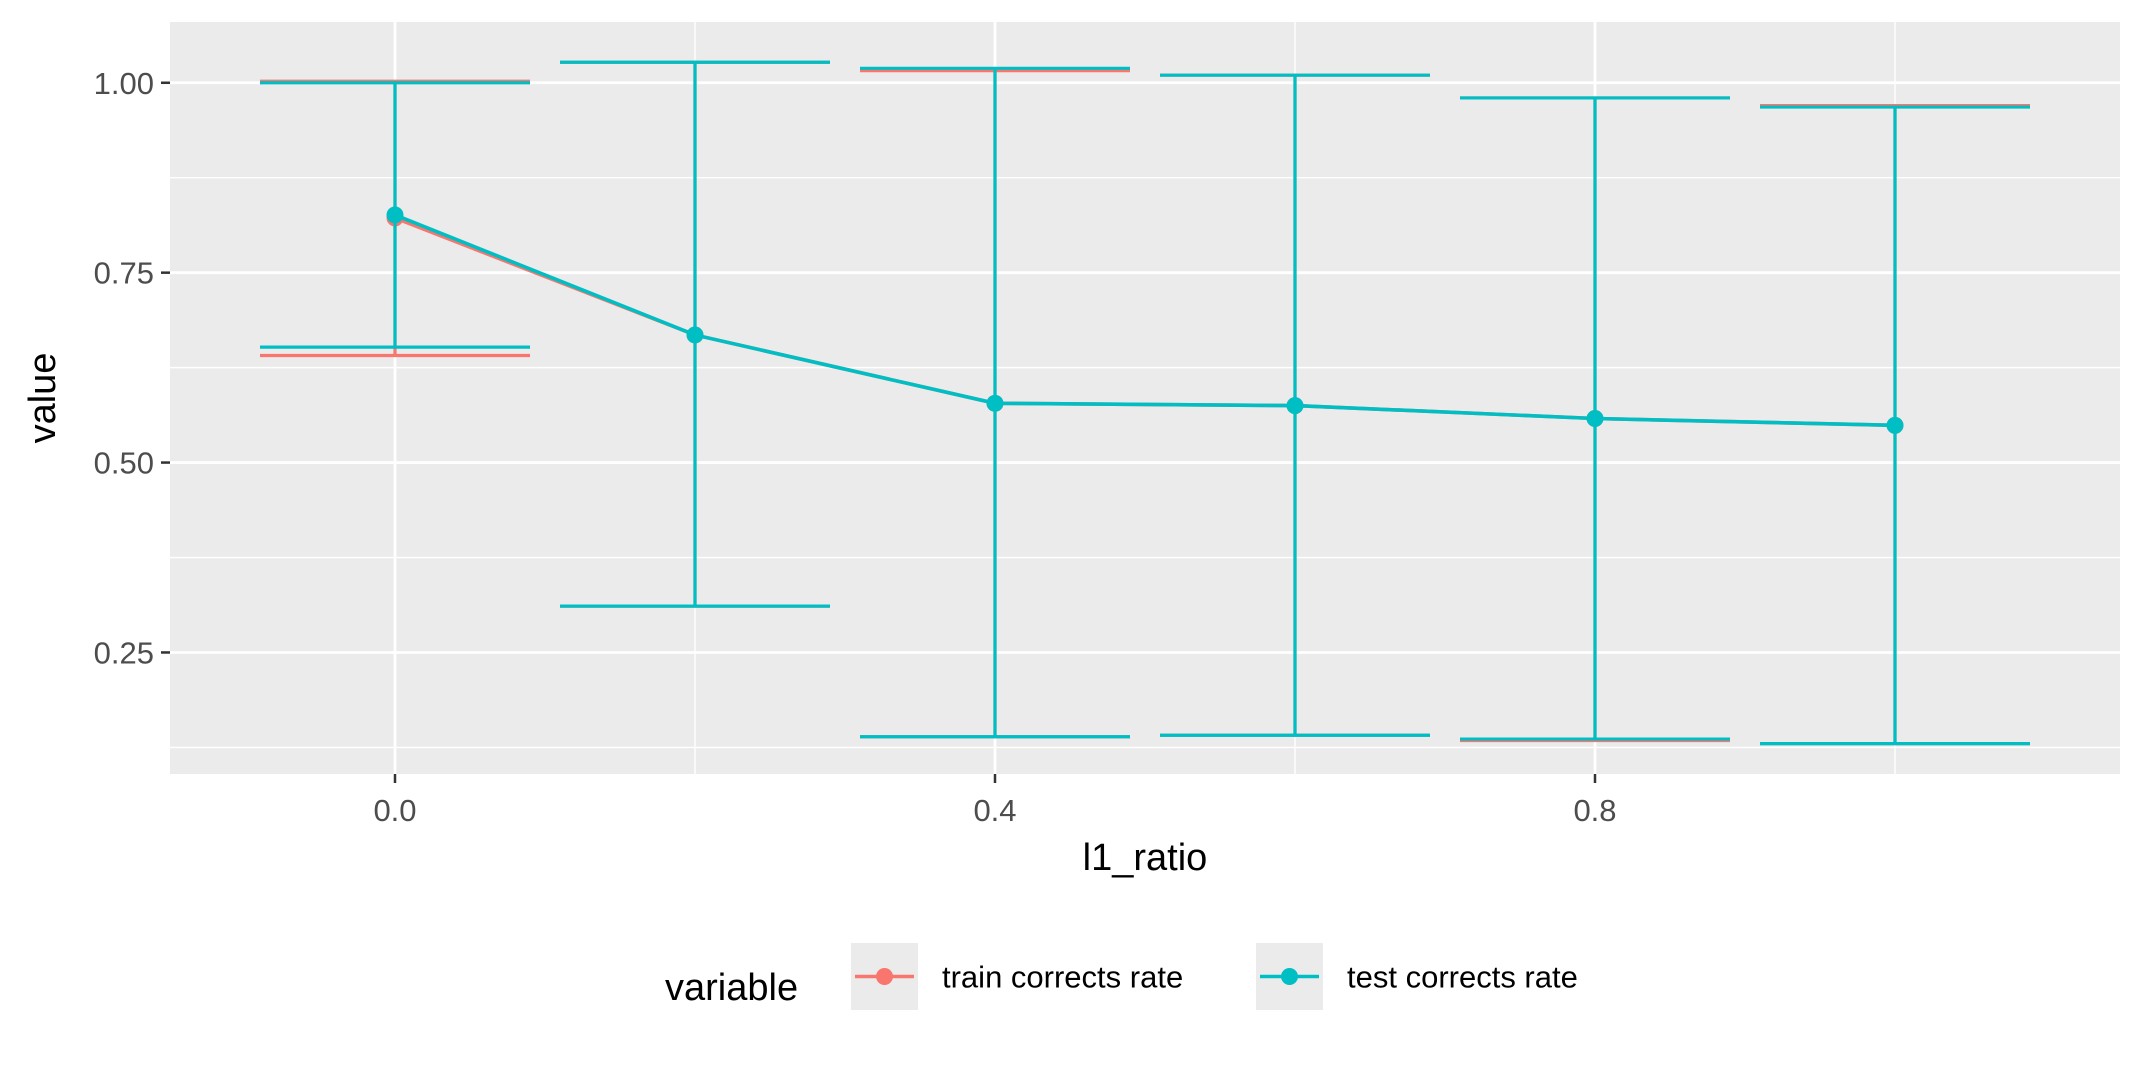 The width and height of the screenshot is (2140, 1072). What do you see at coordinates (1062, 977) in the screenshot?
I see `legend-label: train corrects rate` at bounding box center [1062, 977].